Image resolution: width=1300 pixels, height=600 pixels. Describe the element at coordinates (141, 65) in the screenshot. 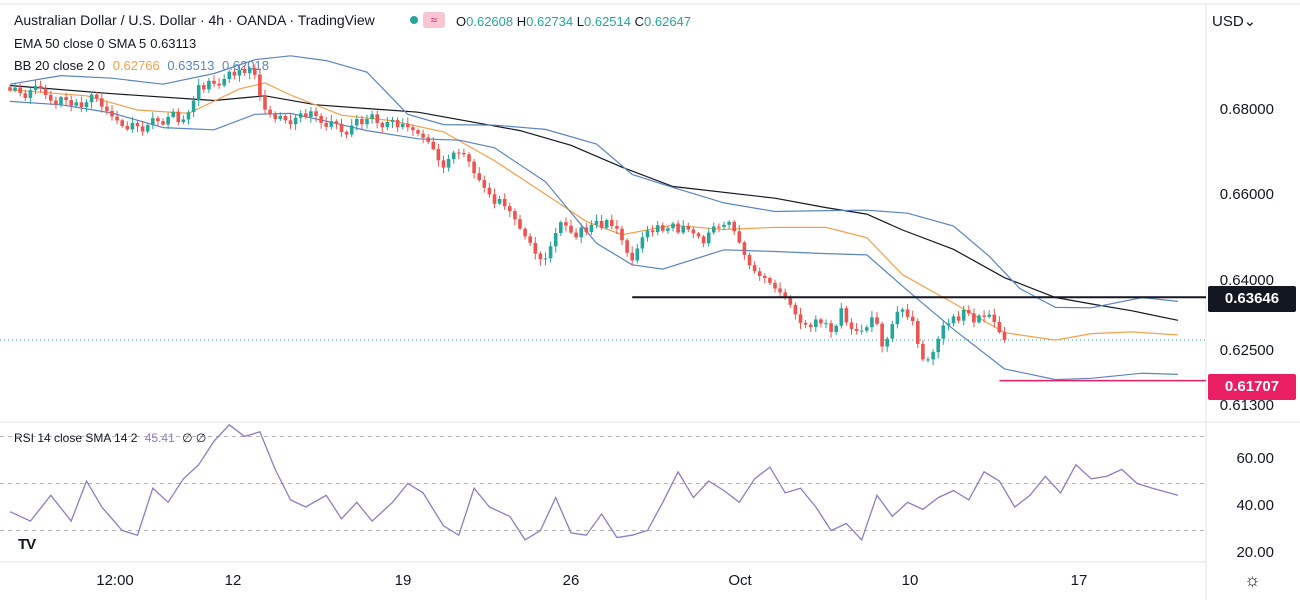

I see `bb-legend: BB 20 close 2 0 0.62766 0.63513 0.62018` at that location.